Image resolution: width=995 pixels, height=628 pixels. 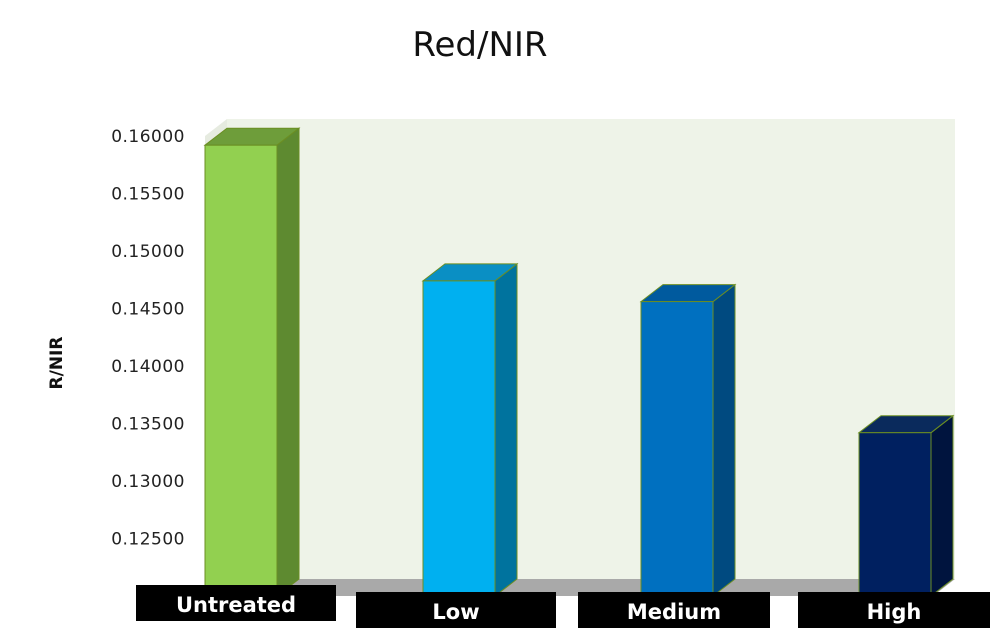 I want to click on y-tick-label: 0.16000, so click(x=148, y=137).